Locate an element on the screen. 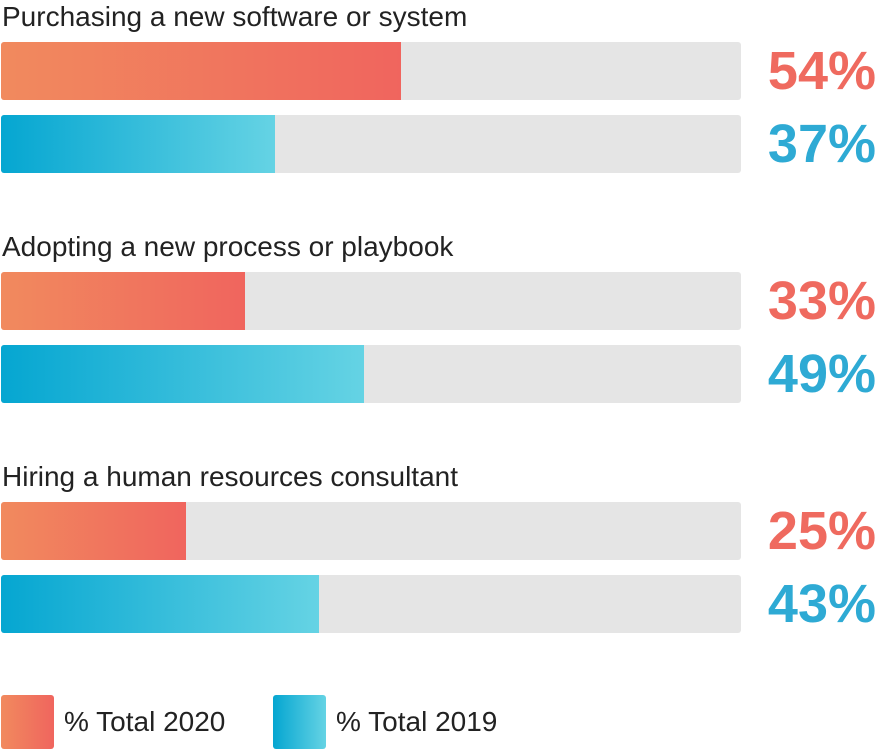  legend-label: % Total 2019 is located at coordinates (417, 721).